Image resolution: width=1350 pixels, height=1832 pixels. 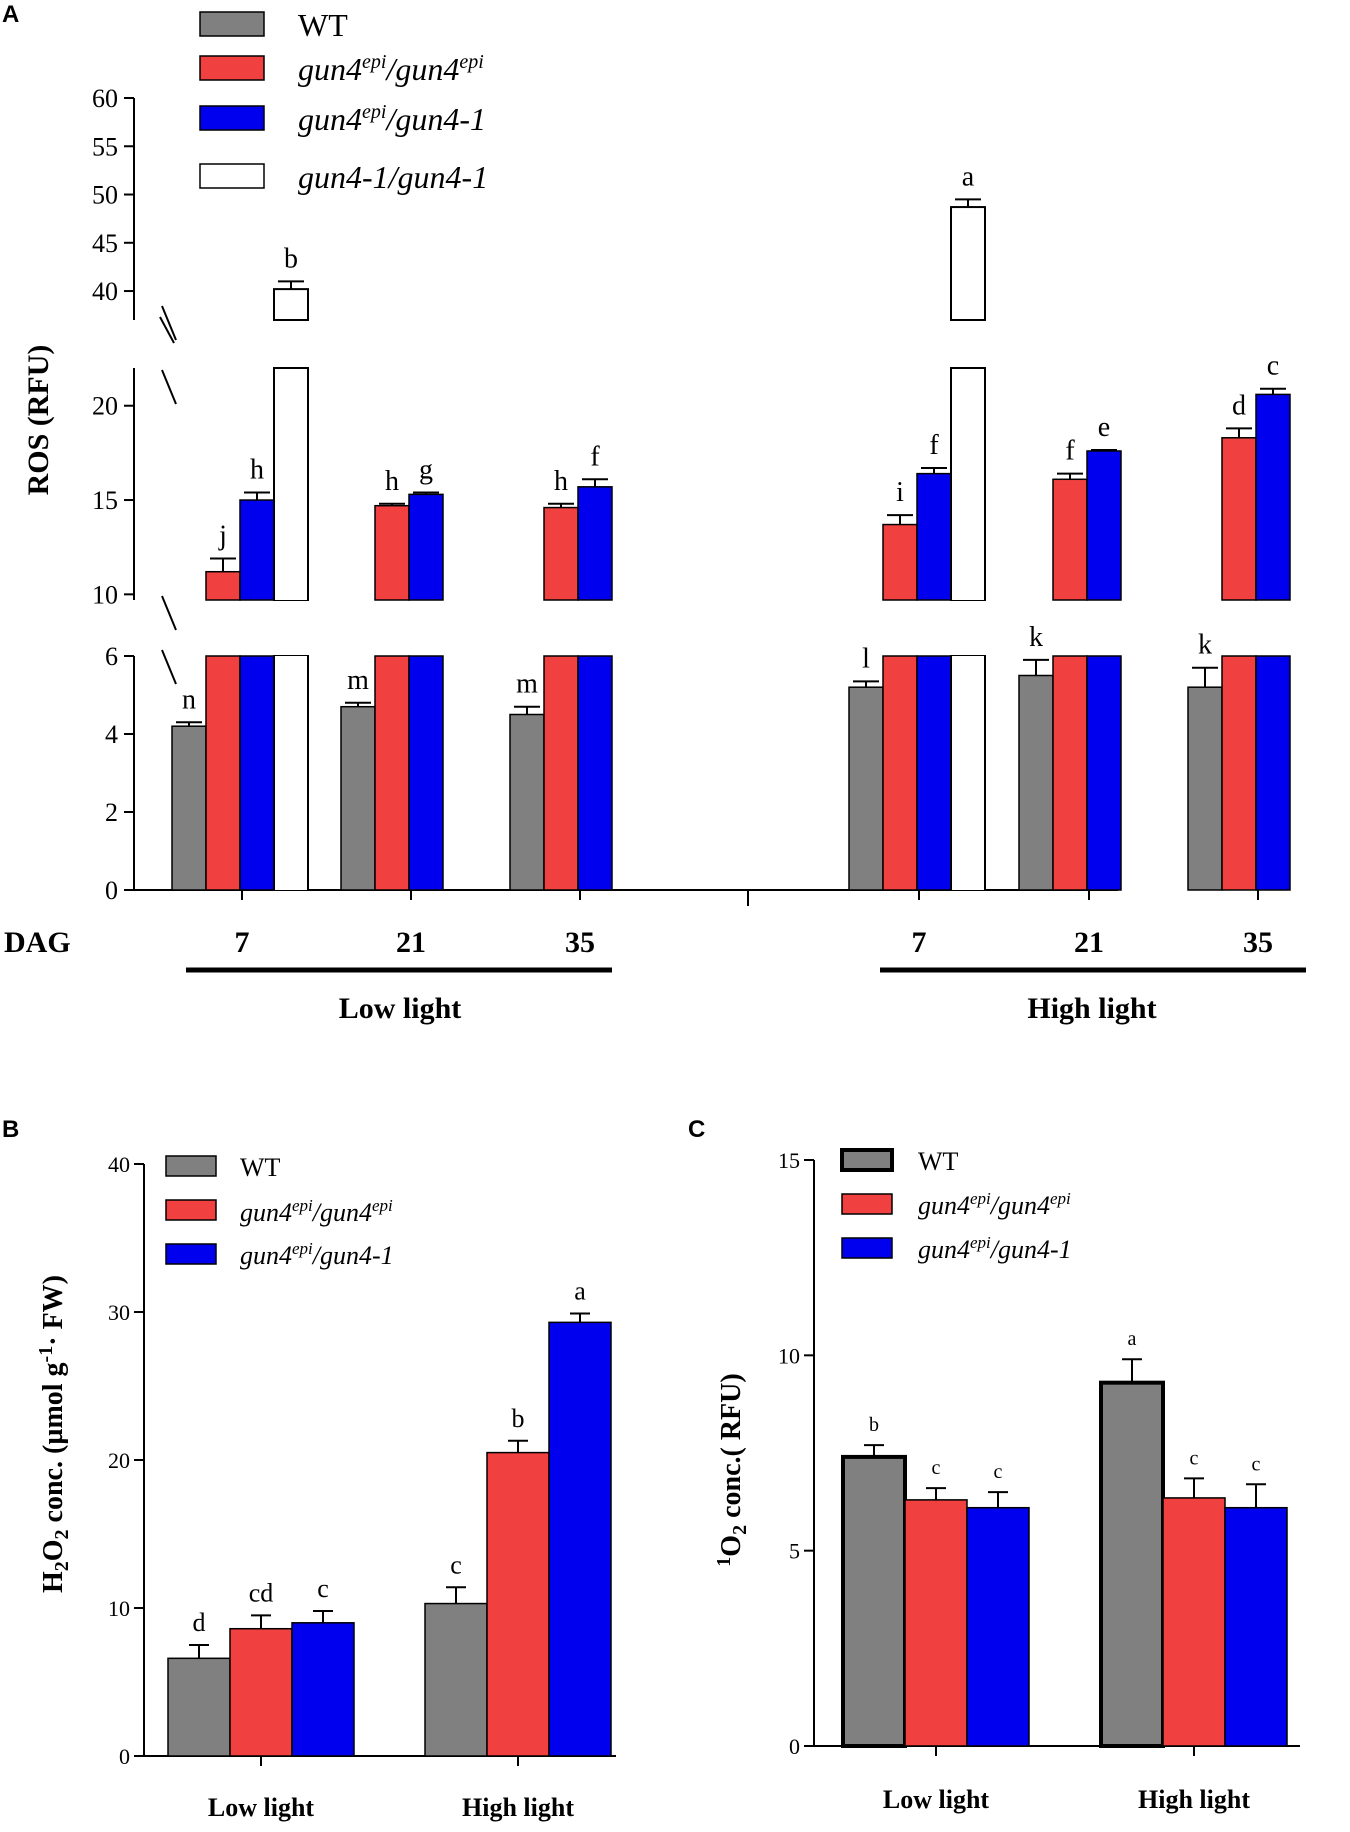 What do you see at coordinates (54, 1434) in the screenshot?
I see `y-axis-title-b: H2O2 conc. (µmol g-1· FW)` at bounding box center [54, 1434].